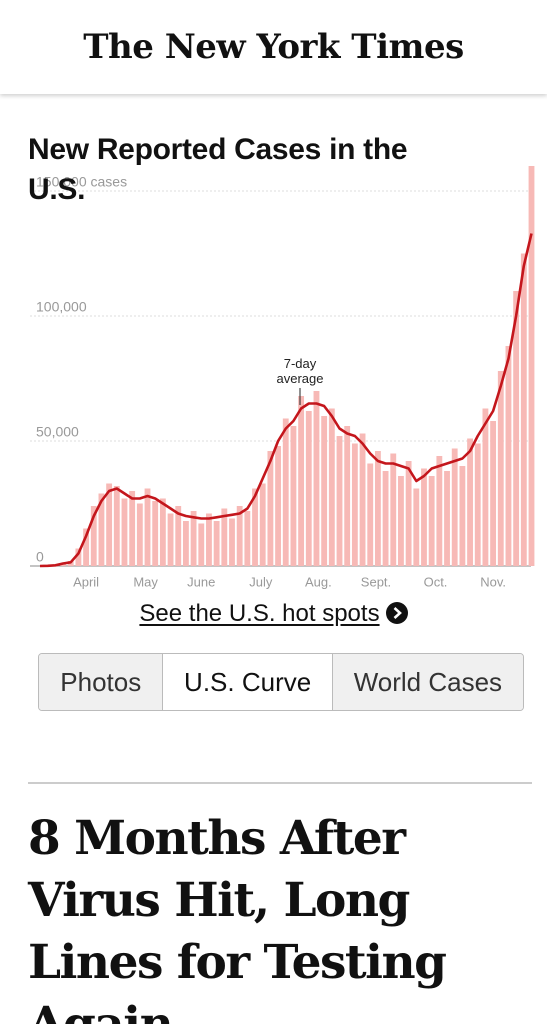 The width and height of the screenshot is (547, 1024). What do you see at coordinates (101, 682) in the screenshot?
I see `tab: Photos` at bounding box center [101, 682].